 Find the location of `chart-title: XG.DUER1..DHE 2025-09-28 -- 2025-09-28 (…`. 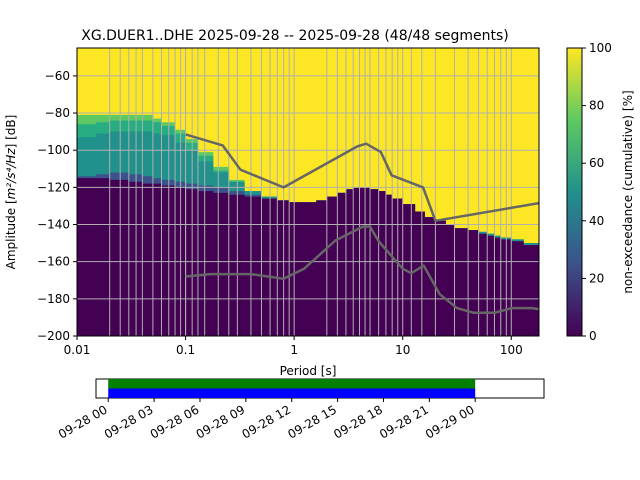

chart-title: XG.DUER1..DHE 2025-09-28 -- 2025-09-28 (… is located at coordinates (295, 36).